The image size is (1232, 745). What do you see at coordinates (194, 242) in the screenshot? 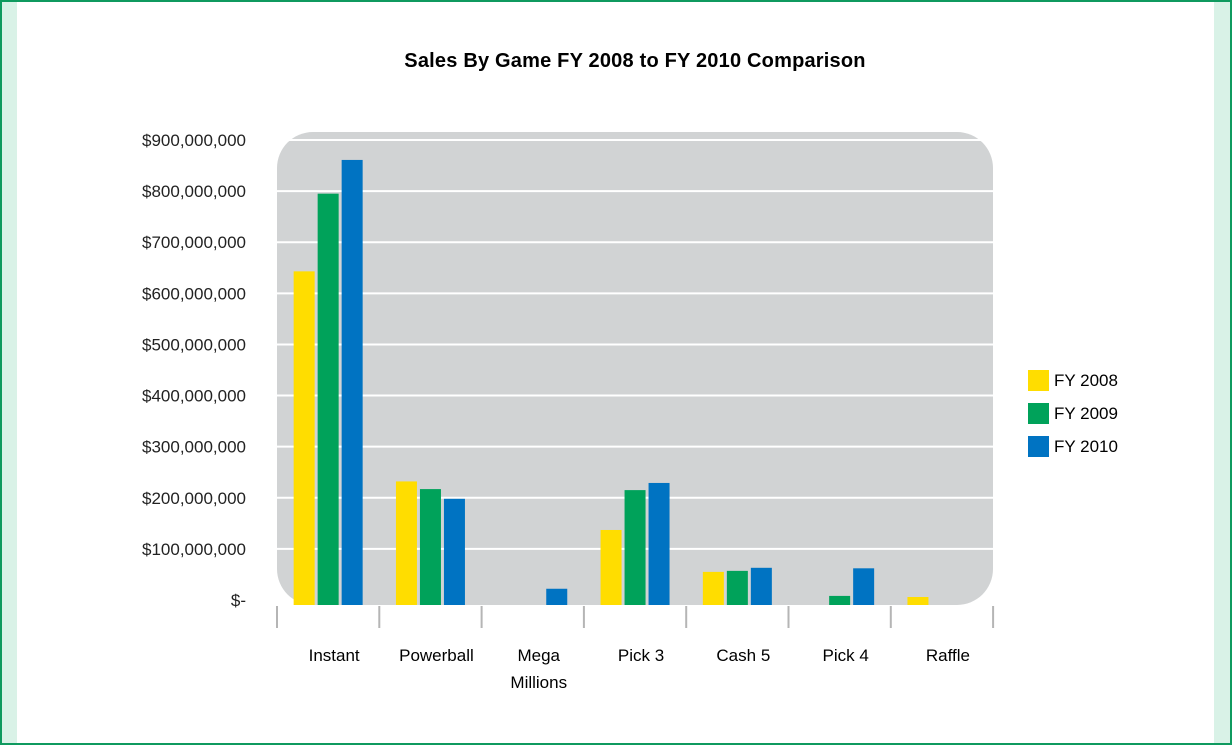
I see `y-tick-label: $700,000,000` at bounding box center [194, 242].